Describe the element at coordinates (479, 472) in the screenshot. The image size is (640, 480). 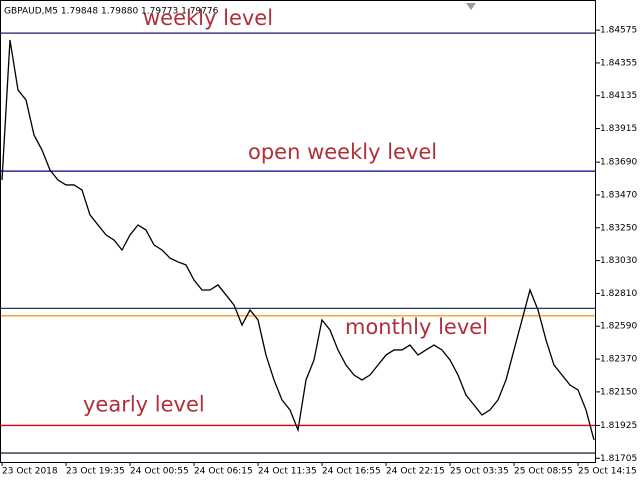
I see `x-tick-label: 25 Oct 03:35` at that location.